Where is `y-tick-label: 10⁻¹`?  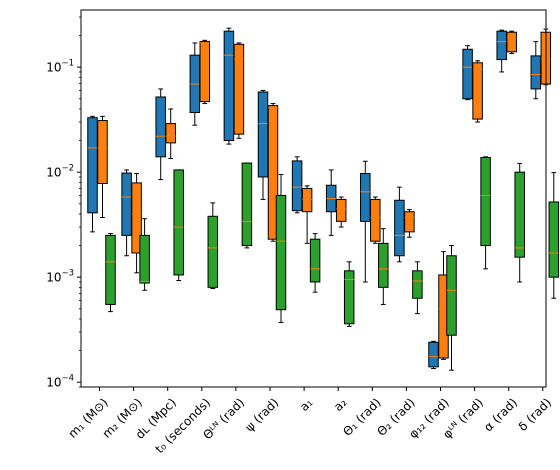
y-tick-label: 10⁻¹ is located at coordinates (60, 67).